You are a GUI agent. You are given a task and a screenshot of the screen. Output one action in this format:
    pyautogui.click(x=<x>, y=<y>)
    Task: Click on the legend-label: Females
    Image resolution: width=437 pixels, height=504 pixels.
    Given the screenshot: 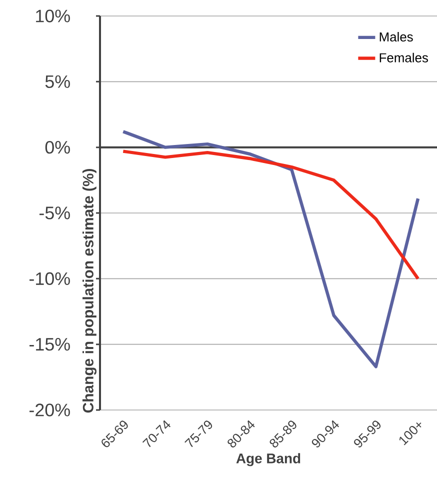 What is the action you would take?
    pyautogui.click(x=404, y=57)
    